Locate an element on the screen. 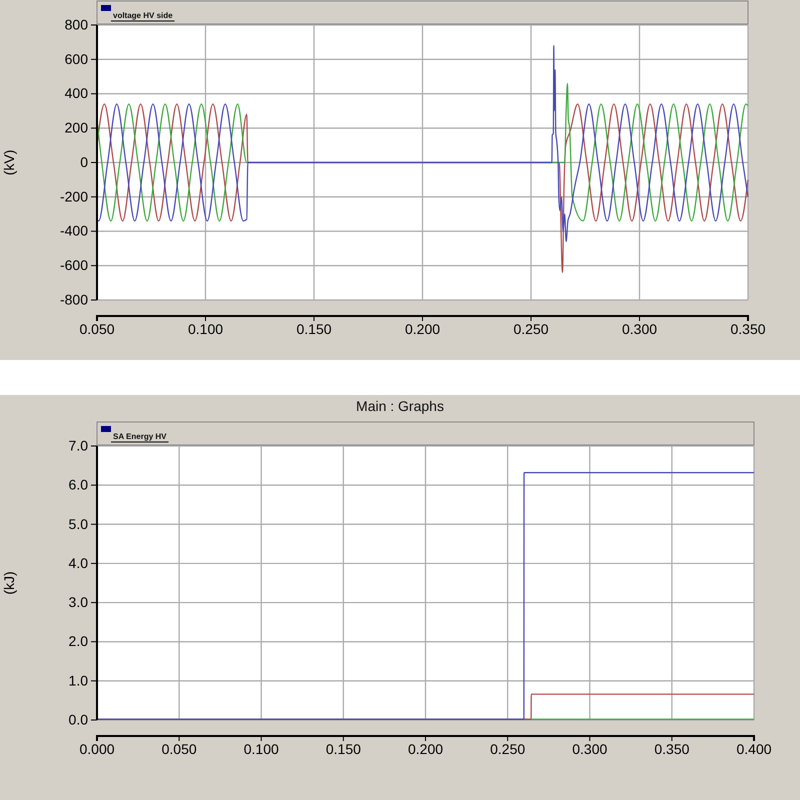  y-tick-label: 400 is located at coordinates (76, 93).